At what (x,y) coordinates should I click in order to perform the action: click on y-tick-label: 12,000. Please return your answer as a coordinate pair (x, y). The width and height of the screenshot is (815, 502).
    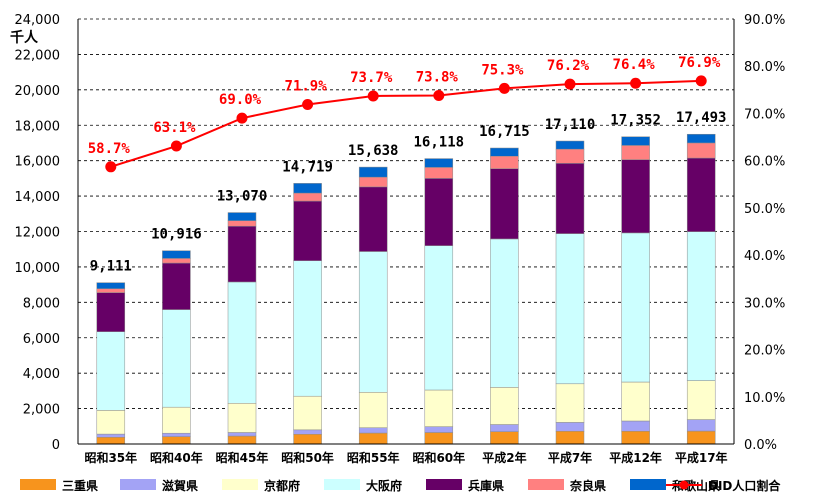
    Looking at the image, I should click on (38, 233).